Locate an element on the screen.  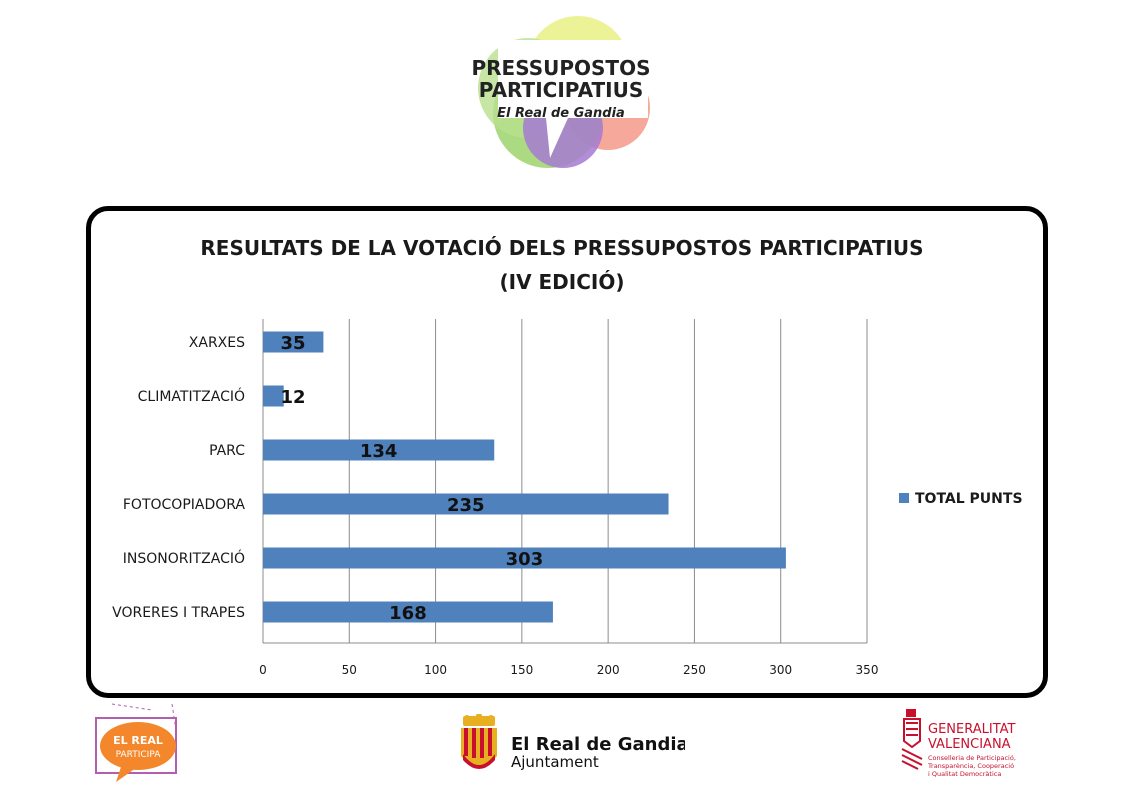
elreal-line-1: EL REAL is located at coordinates (138, 740).